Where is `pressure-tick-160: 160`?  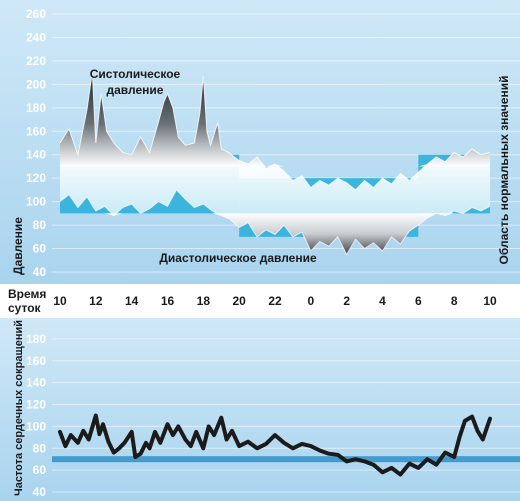 pressure-tick-160: 160 is located at coordinates (36, 131).